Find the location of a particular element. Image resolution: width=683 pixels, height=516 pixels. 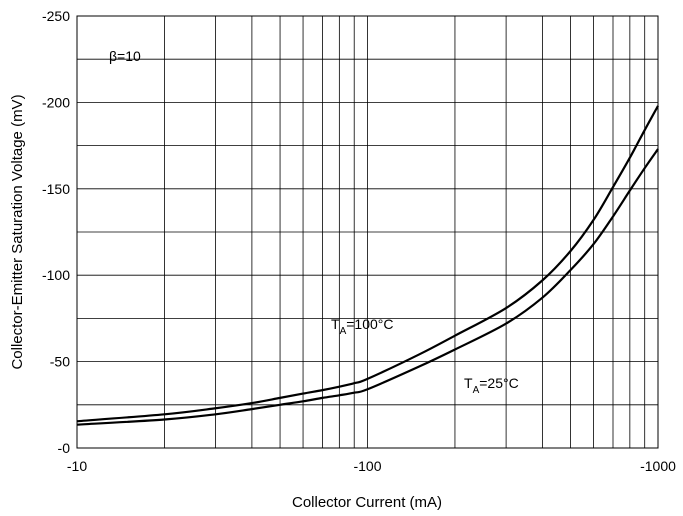

x-tick-label: -100 is located at coordinates (367, 466).